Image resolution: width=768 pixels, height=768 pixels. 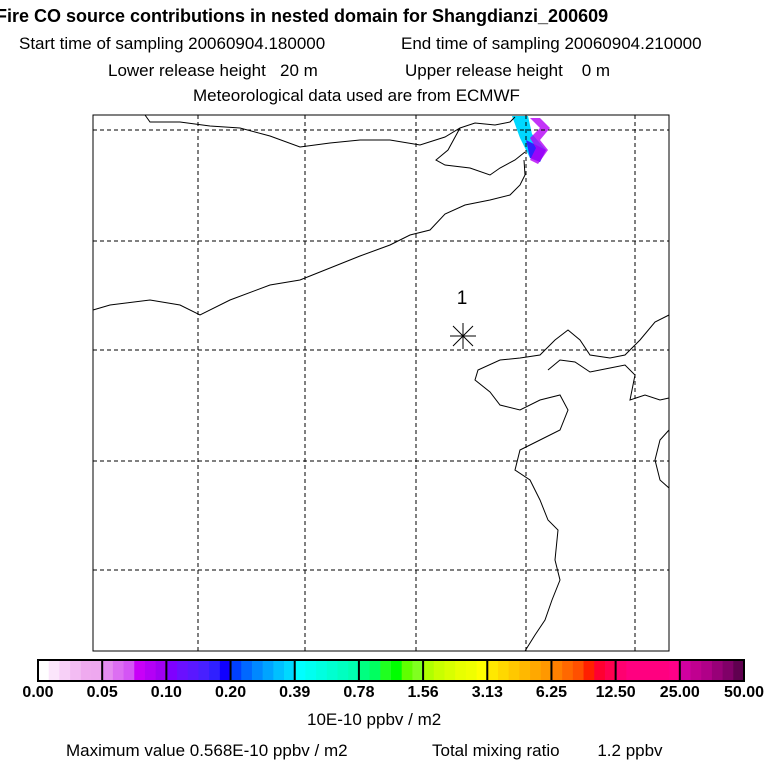 What do you see at coordinates (551, 43) in the screenshot?
I see `end-time-label: End time of sampling 20060904.210000` at bounding box center [551, 43].